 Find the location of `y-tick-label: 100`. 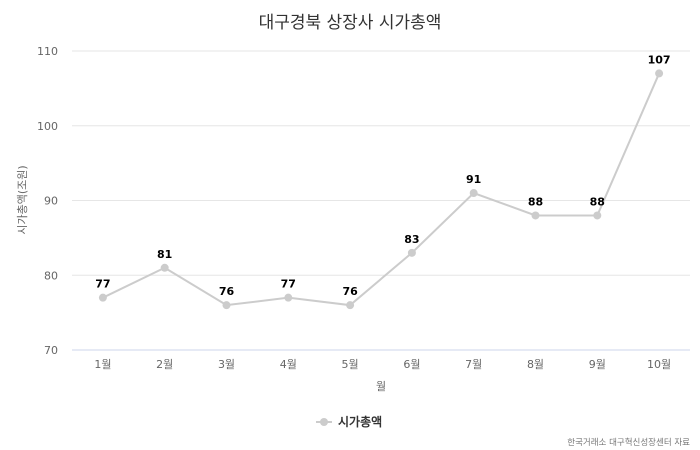

y-tick-label: 100 is located at coordinates (47, 126).